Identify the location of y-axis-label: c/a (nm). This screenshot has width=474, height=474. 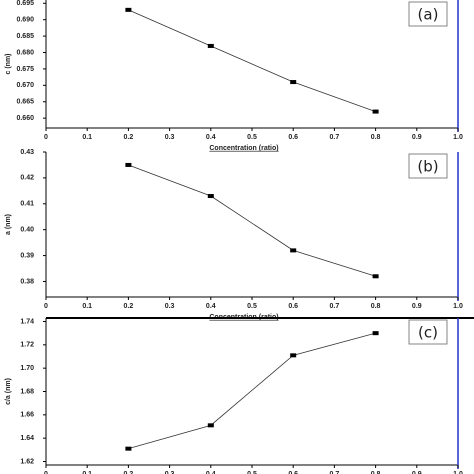
(8, 391).